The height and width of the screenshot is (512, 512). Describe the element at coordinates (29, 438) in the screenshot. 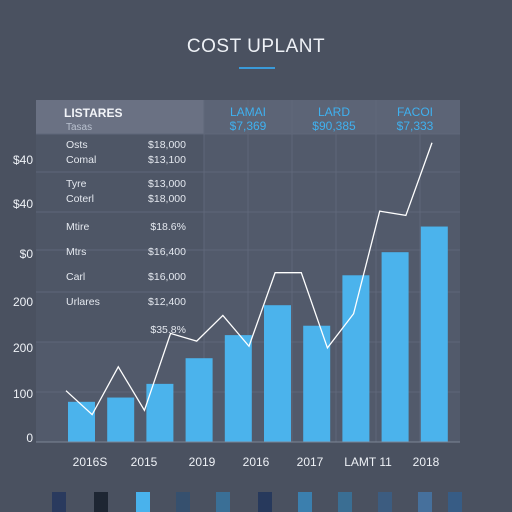

I see `y-tick-label: 0` at that location.